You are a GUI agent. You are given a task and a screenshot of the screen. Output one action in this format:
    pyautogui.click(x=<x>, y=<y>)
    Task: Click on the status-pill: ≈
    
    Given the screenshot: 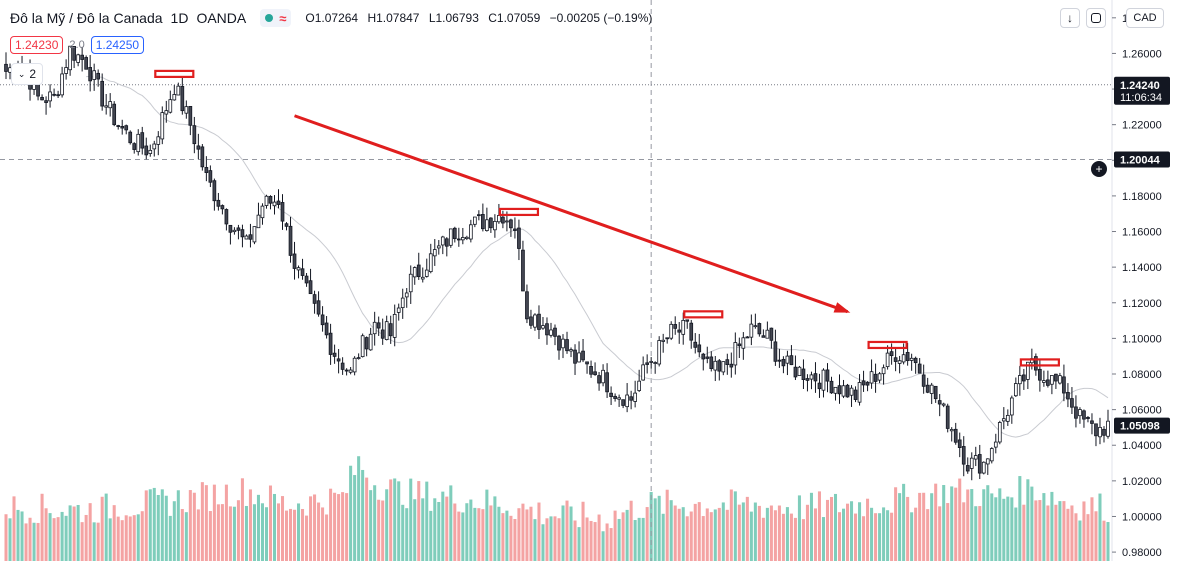 What is the action you would take?
    pyautogui.click(x=276, y=18)
    